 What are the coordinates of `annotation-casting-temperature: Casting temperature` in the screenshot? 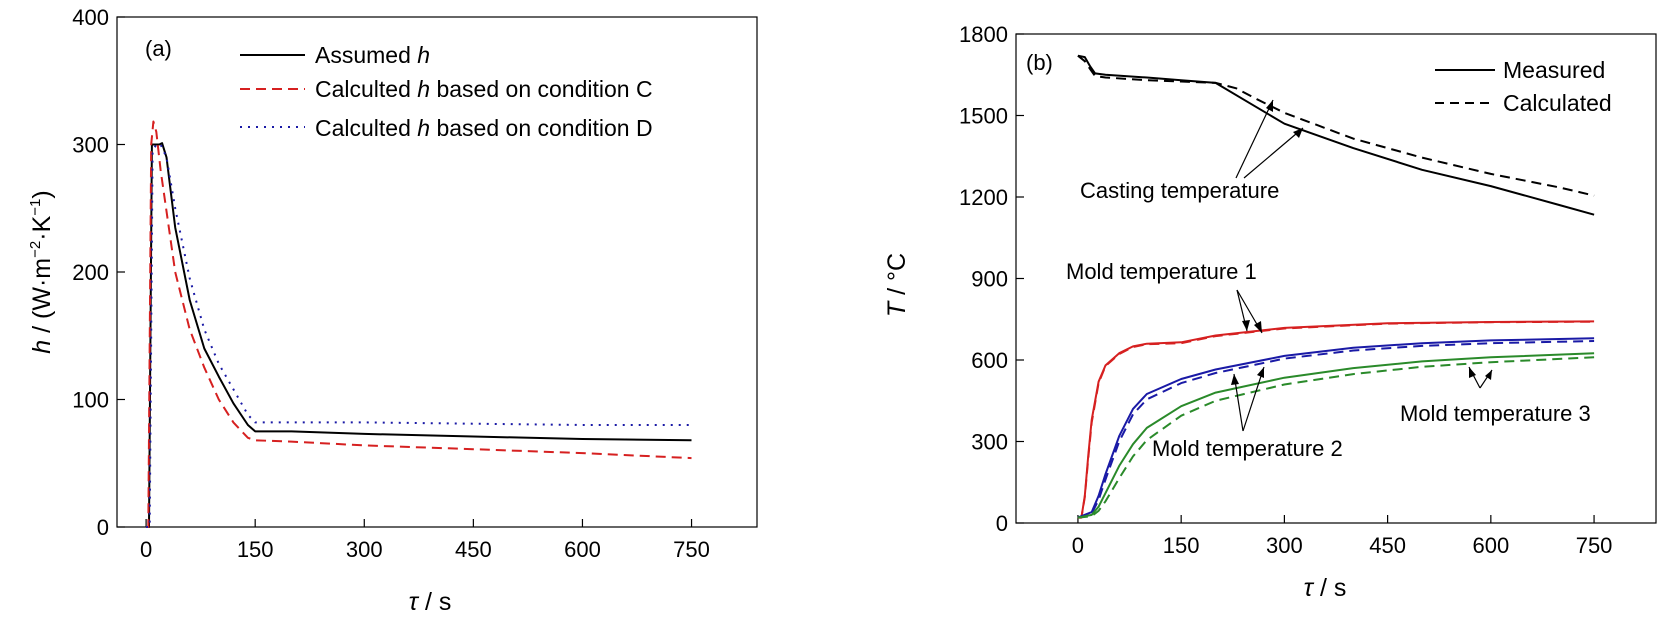 It's located at (1179, 190).